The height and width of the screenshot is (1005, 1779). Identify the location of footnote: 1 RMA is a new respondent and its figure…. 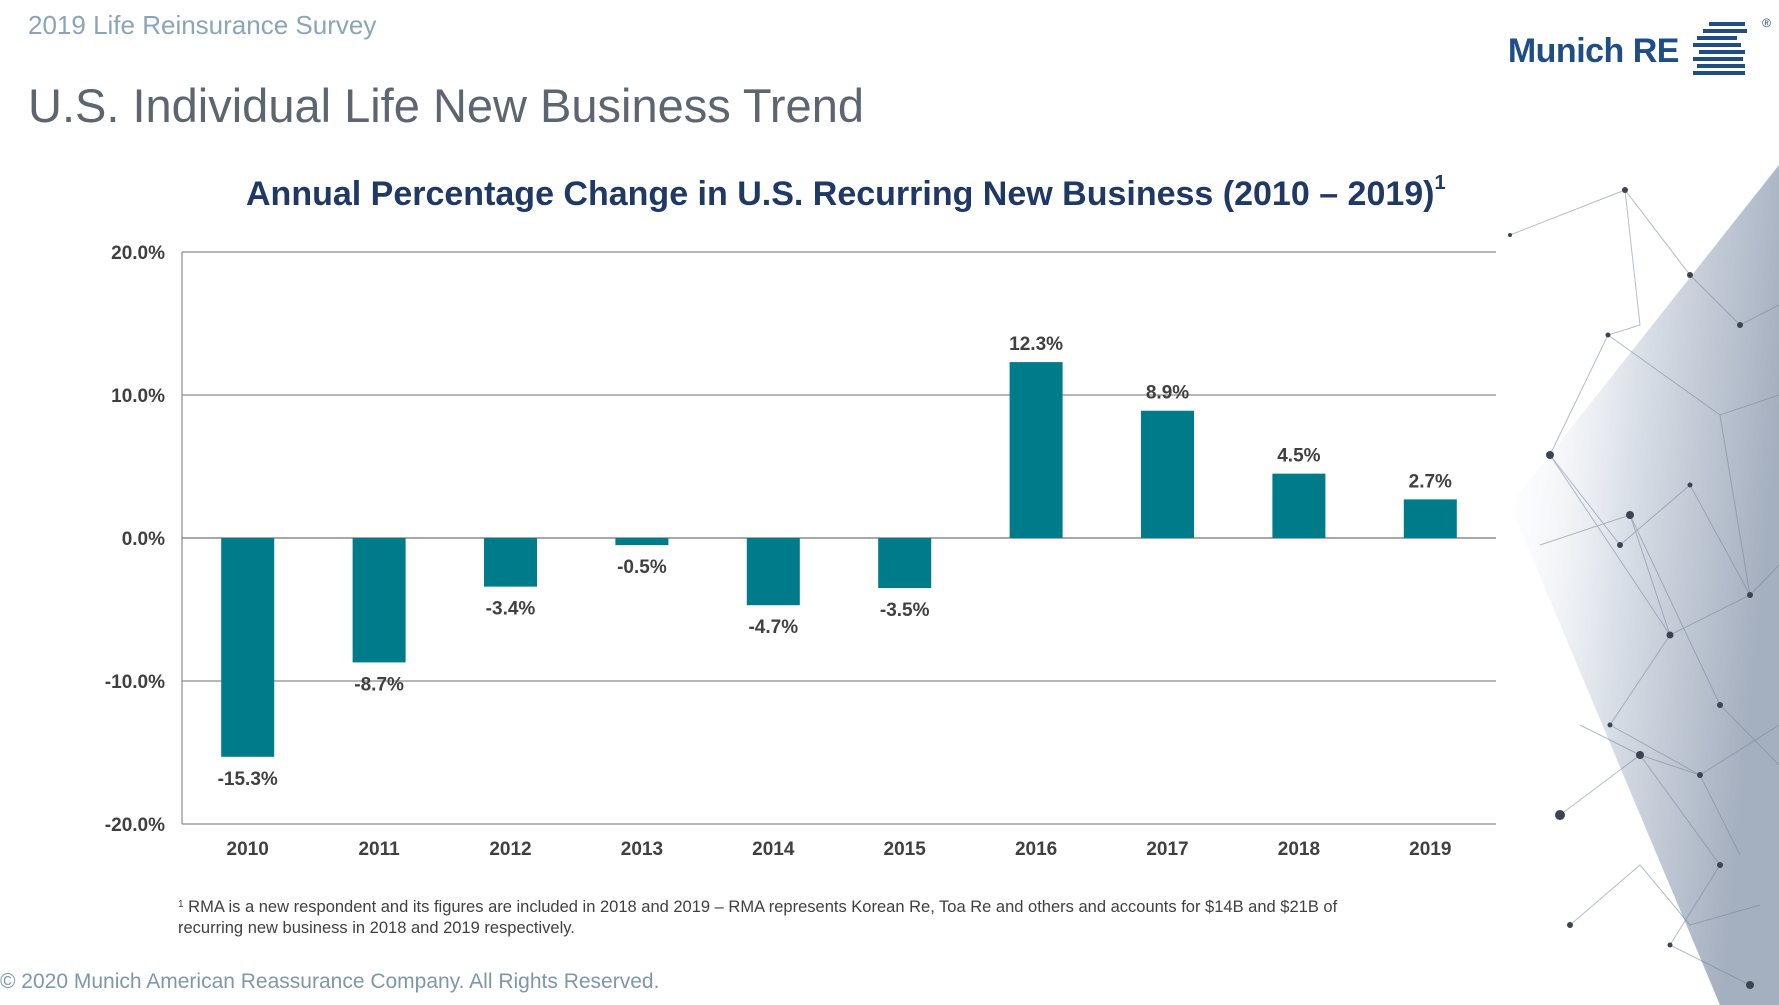
(768, 918).